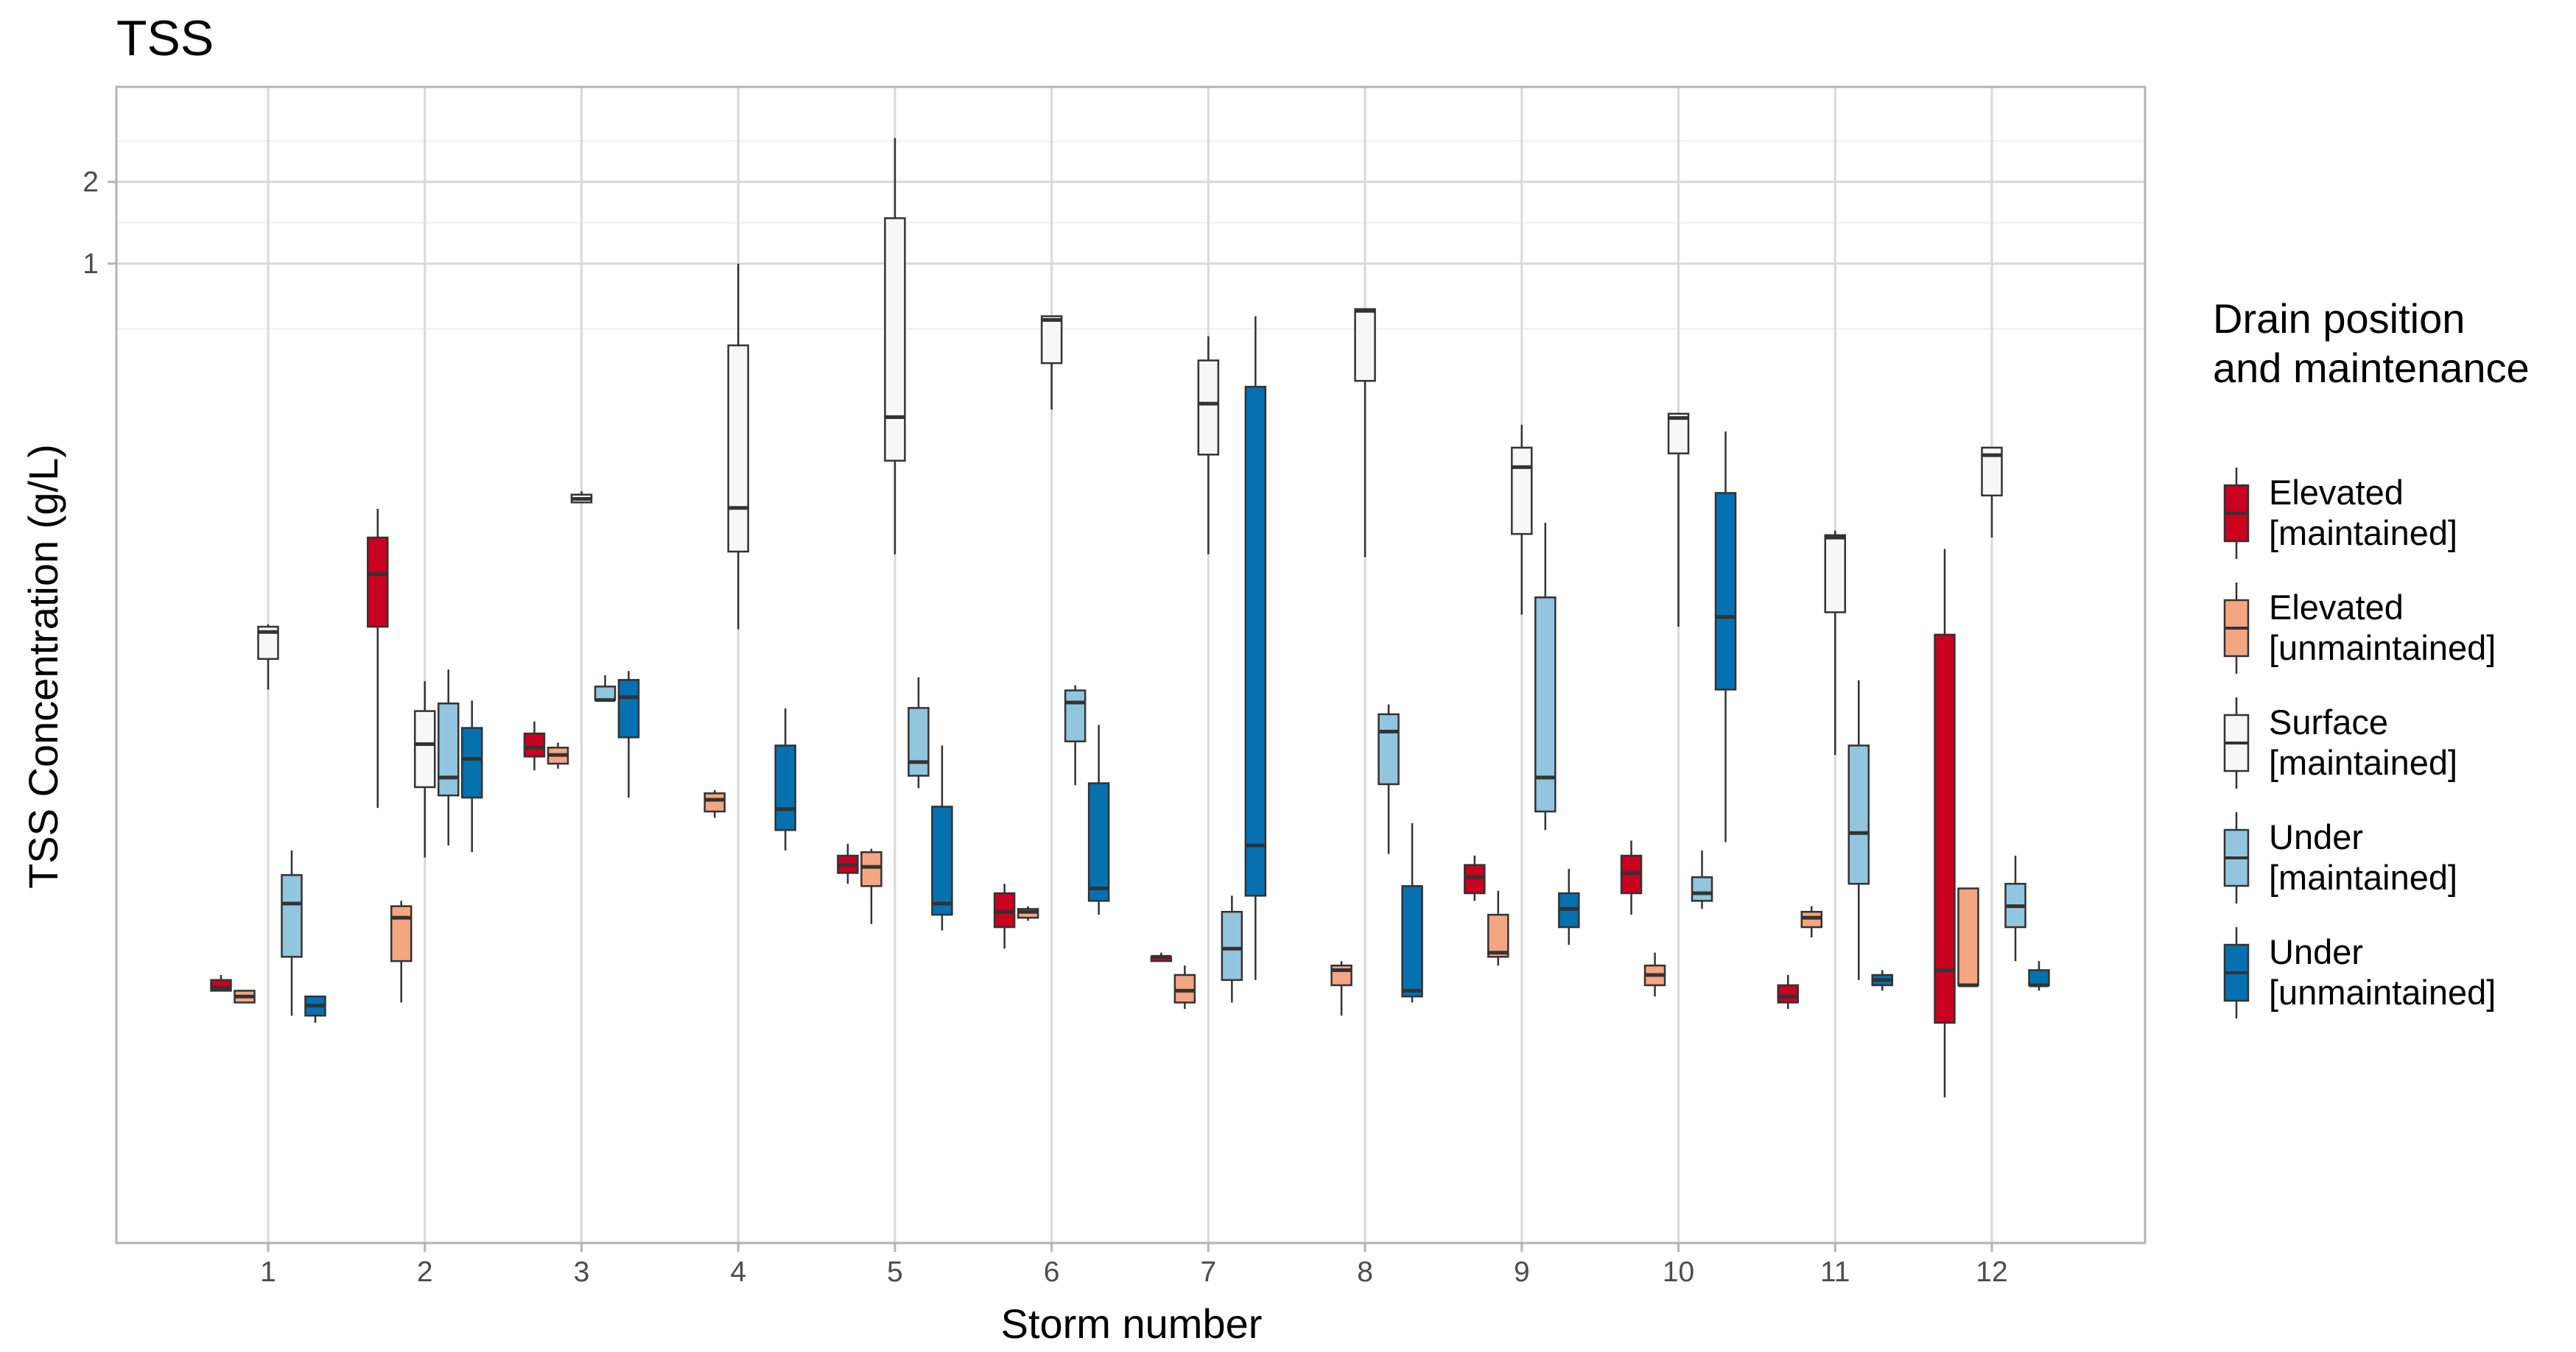 The width and height of the screenshot is (2576, 1352). What do you see at coordinates (582, 1272) in the screenshot?
I see `x-tick-label: 3` at bounding box center [582, 1272].